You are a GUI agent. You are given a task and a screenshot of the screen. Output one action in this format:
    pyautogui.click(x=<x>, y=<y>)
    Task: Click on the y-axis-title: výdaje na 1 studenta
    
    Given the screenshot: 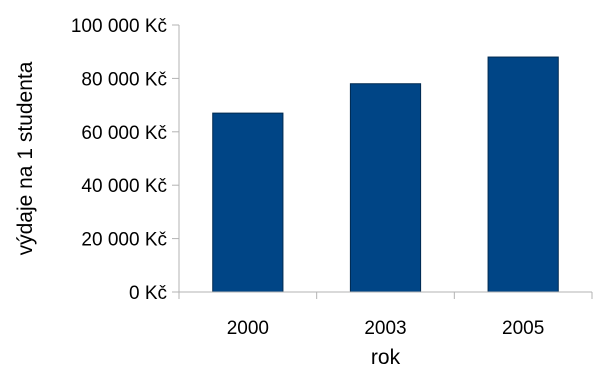 What is the action you would take?
    pyautogui.click(x=25, y=158)
    